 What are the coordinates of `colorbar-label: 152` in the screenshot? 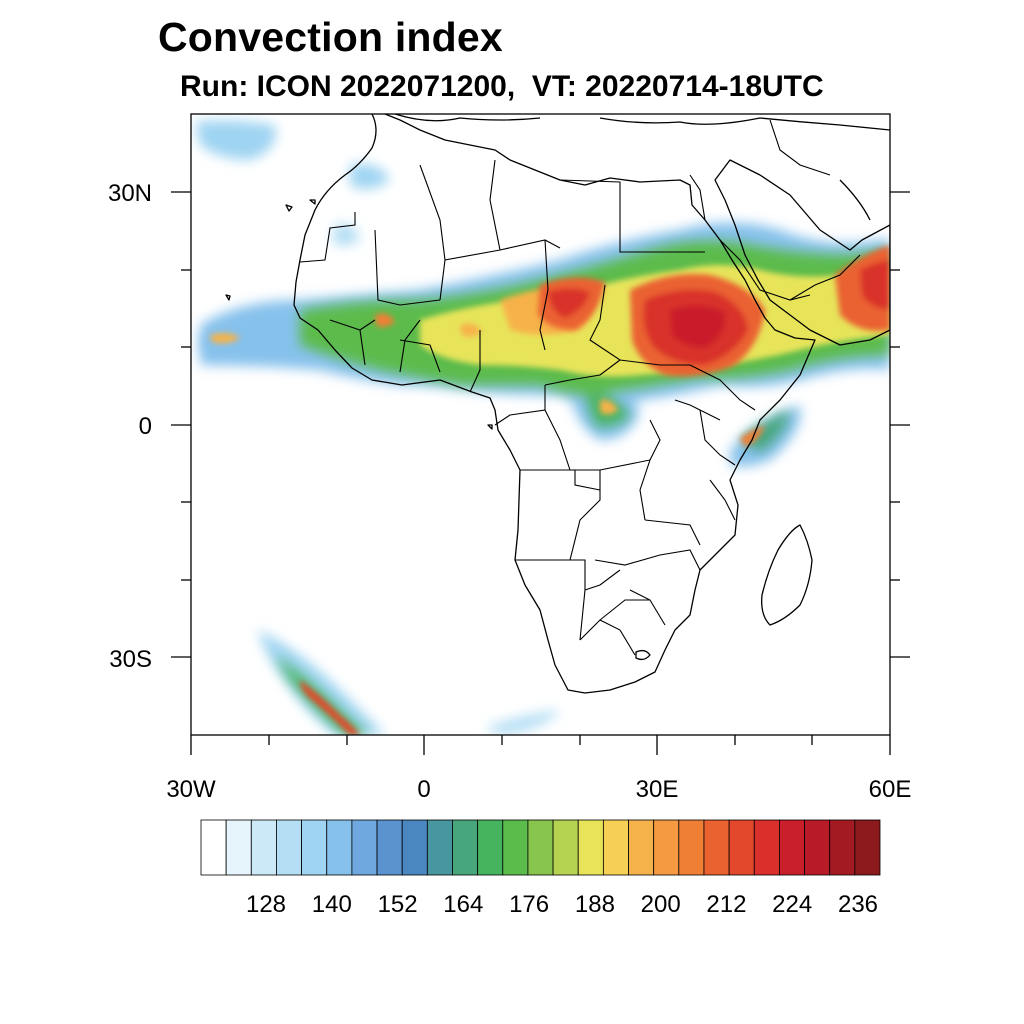 It's located at (398, 904).